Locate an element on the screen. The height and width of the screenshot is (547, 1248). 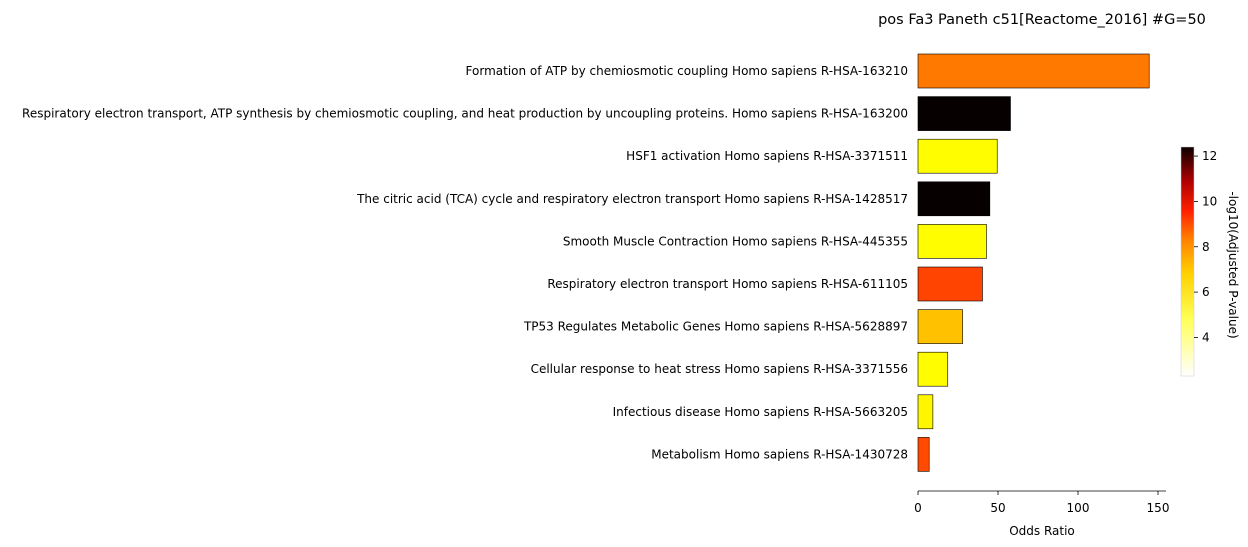
colorbar-ticks: 4 6 8 10 12 is located at coordinates (1205, 246).